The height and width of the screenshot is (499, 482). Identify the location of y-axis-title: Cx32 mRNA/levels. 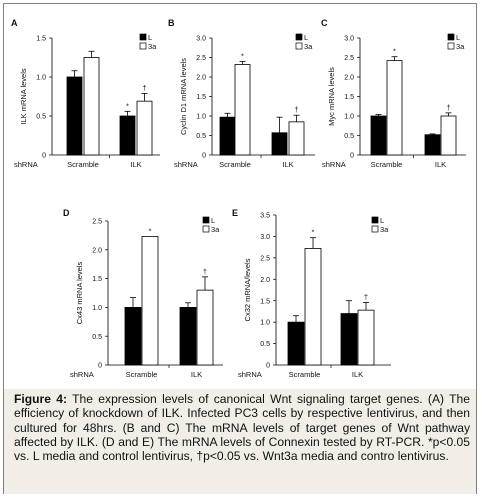
(247, 289).